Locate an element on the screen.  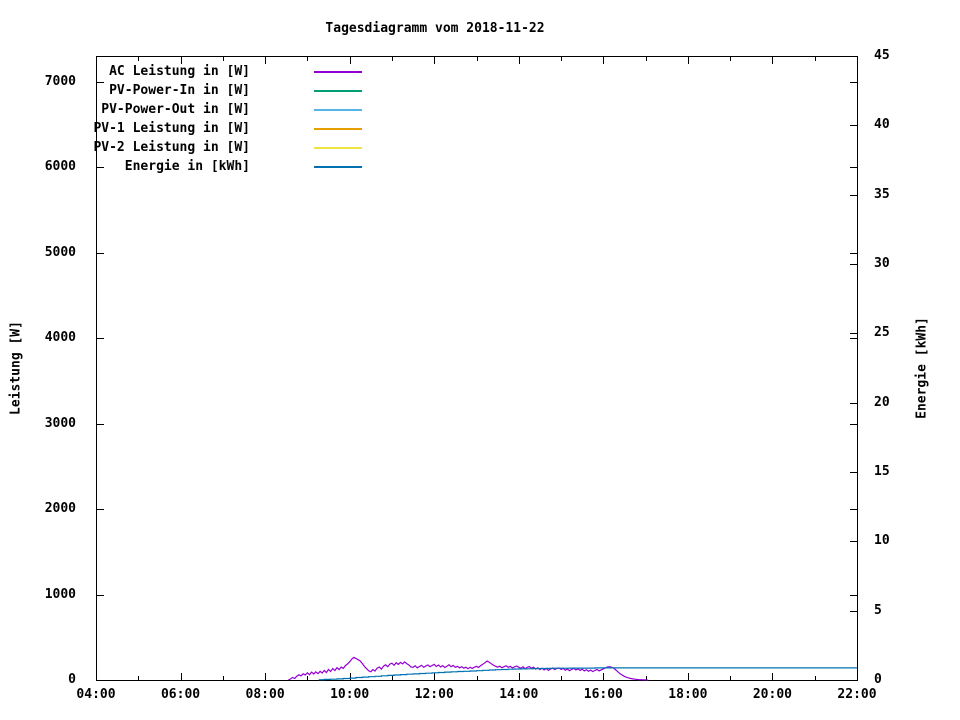
y-tick-label: 7000 is located at coordinates (60, 81).